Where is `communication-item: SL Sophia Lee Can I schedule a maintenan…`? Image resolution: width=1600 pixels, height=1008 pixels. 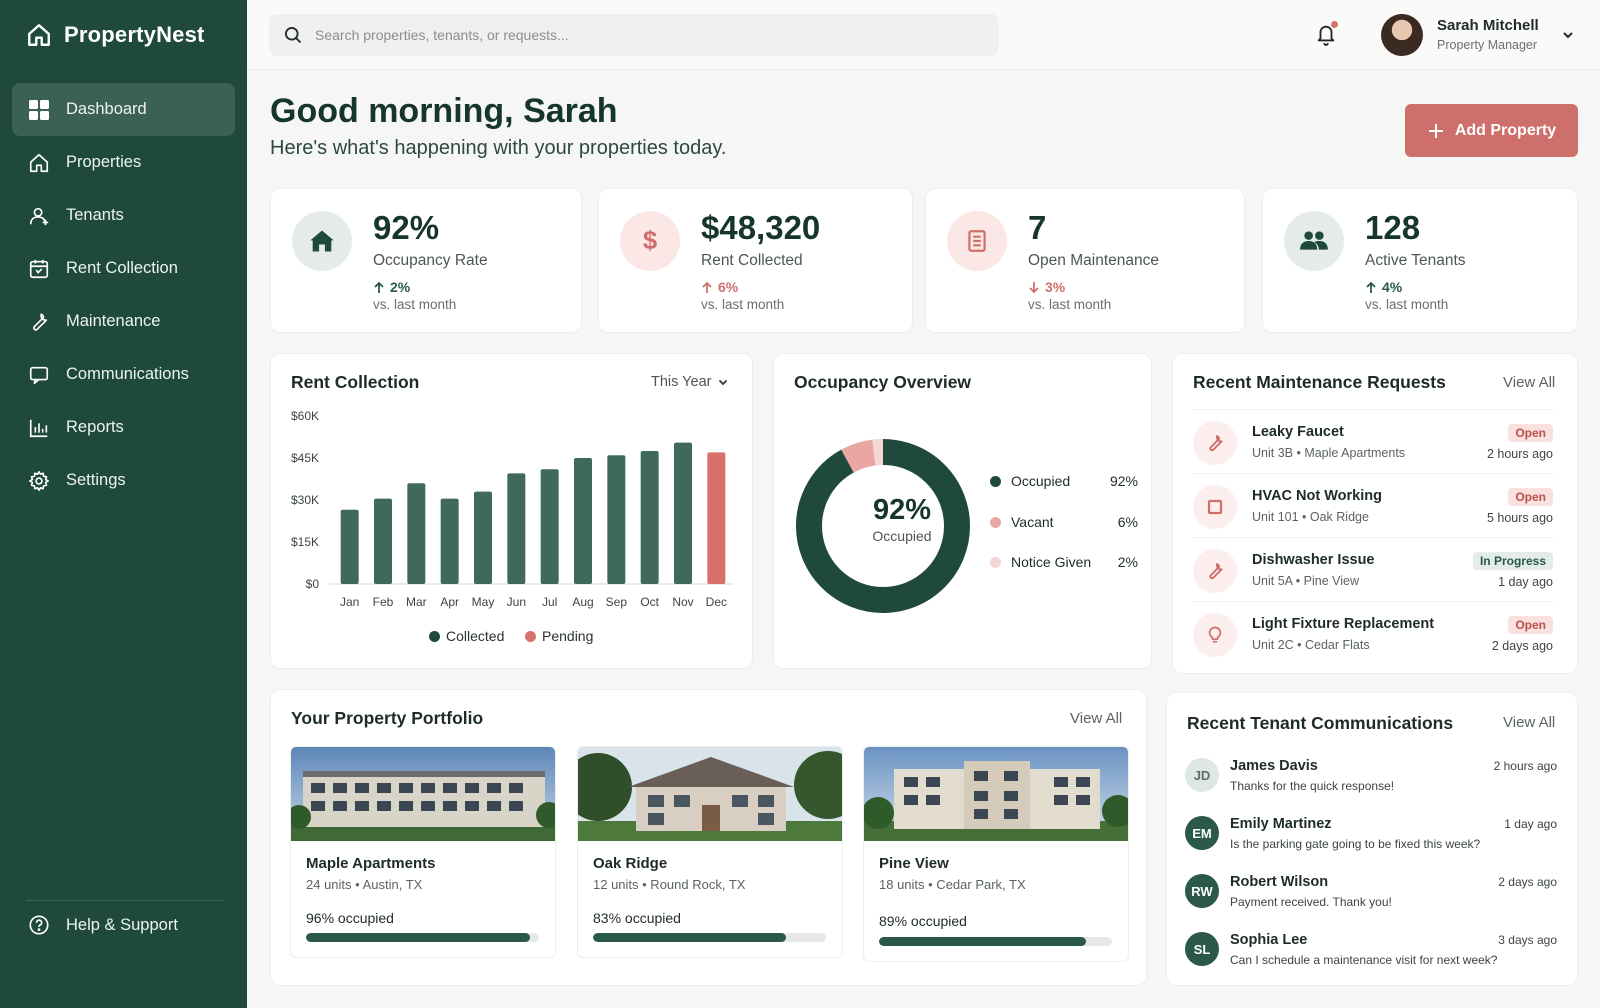
communication-item: SL Sophia Lee Can I schedule a maintenan… is located at coordinates (1371, 961).